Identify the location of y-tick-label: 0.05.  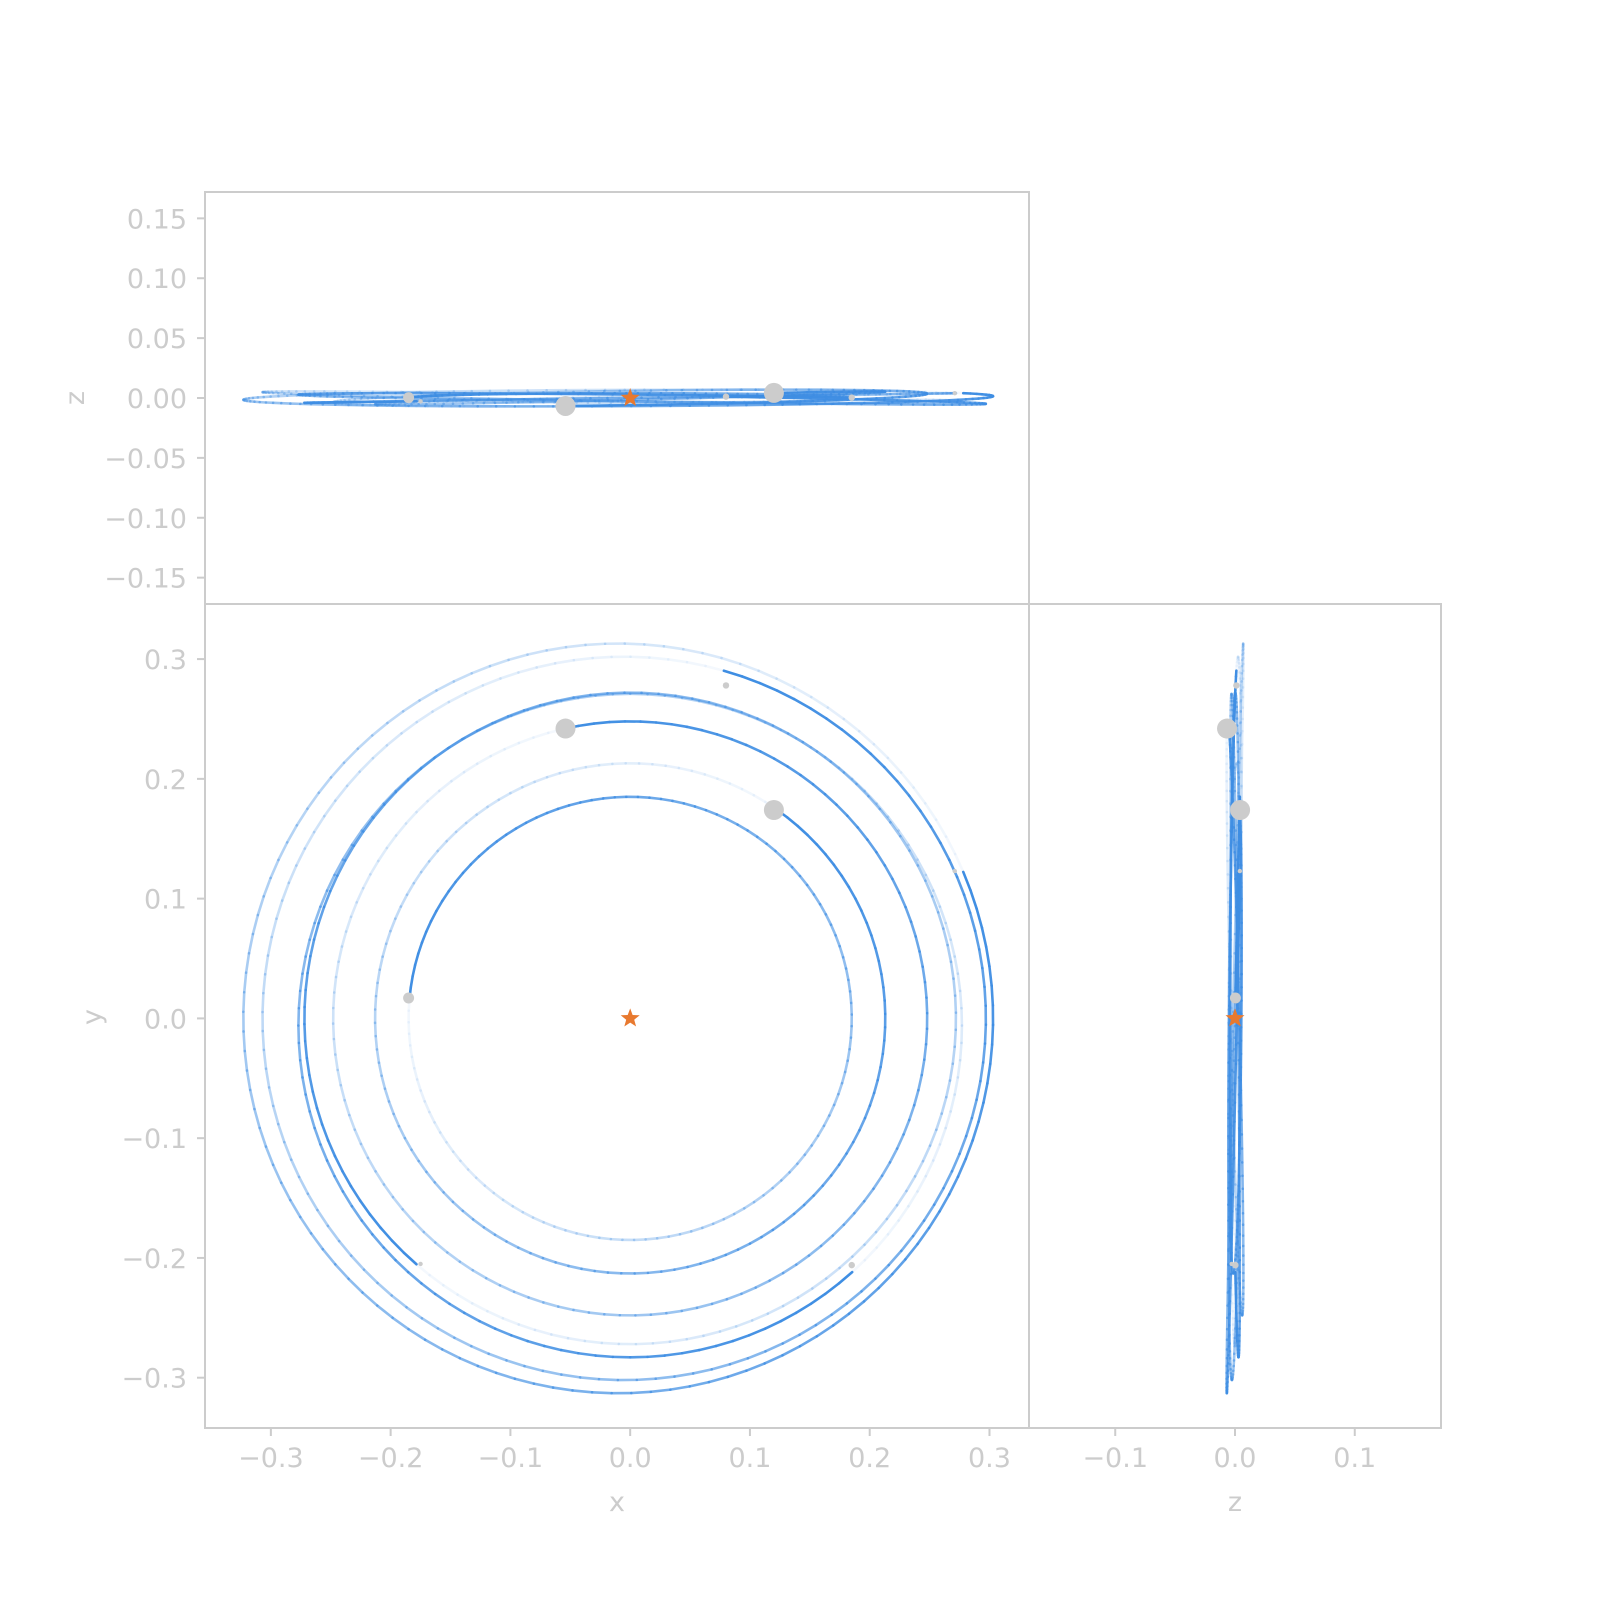
(157, 339).